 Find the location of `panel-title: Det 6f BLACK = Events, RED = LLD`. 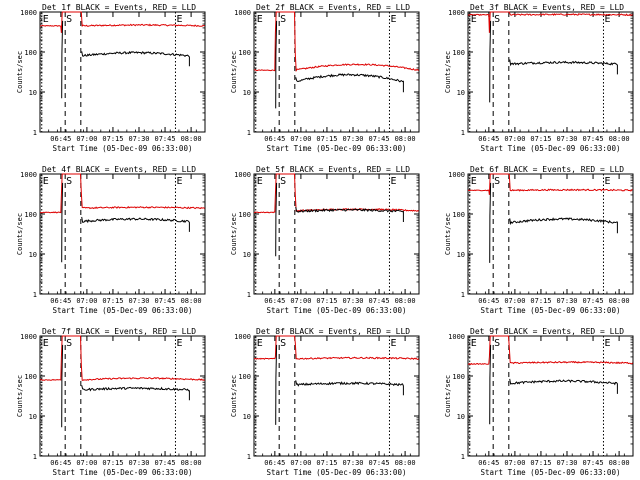

panel-title: Det 6f BLACK = Events, RED = LLD is located at coordinates (547, 169).